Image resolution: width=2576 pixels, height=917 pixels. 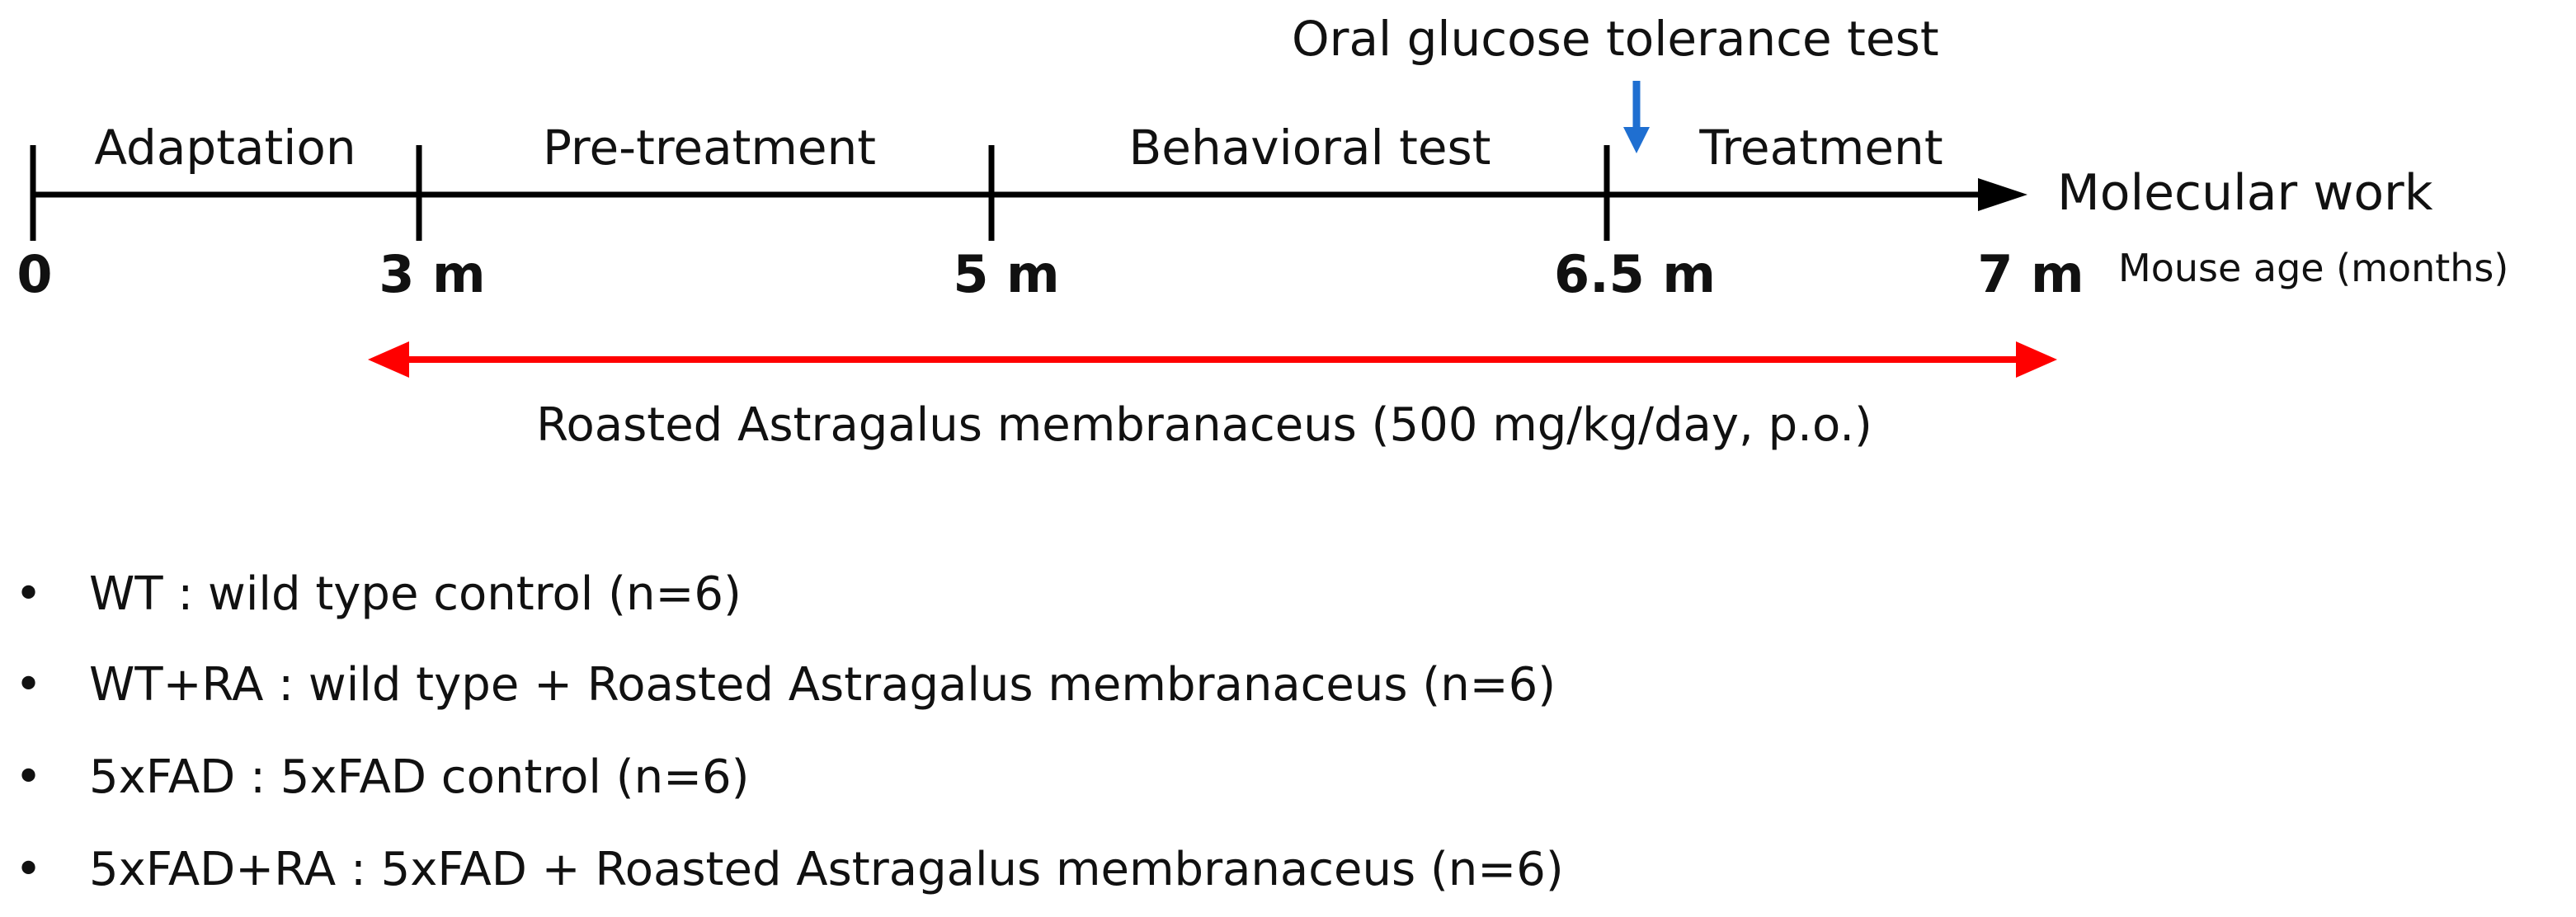 I want to click on timeline-arrowhead, so click(x=2003, y=194).